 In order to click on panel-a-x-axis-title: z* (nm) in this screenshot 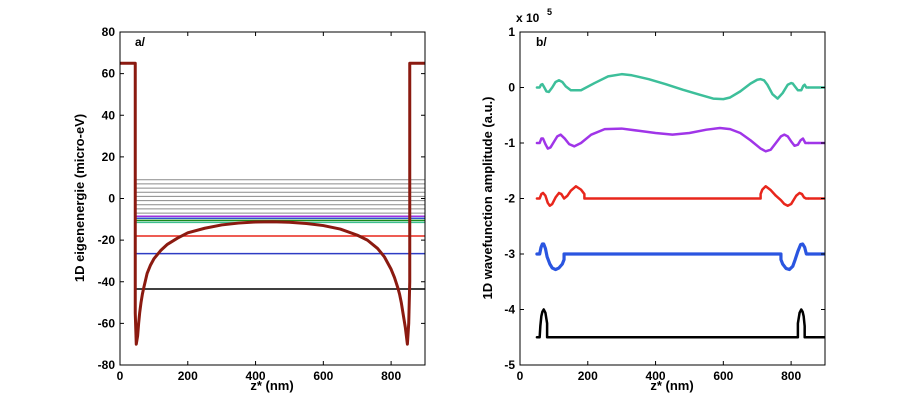, I will do `click(271, 385)`.